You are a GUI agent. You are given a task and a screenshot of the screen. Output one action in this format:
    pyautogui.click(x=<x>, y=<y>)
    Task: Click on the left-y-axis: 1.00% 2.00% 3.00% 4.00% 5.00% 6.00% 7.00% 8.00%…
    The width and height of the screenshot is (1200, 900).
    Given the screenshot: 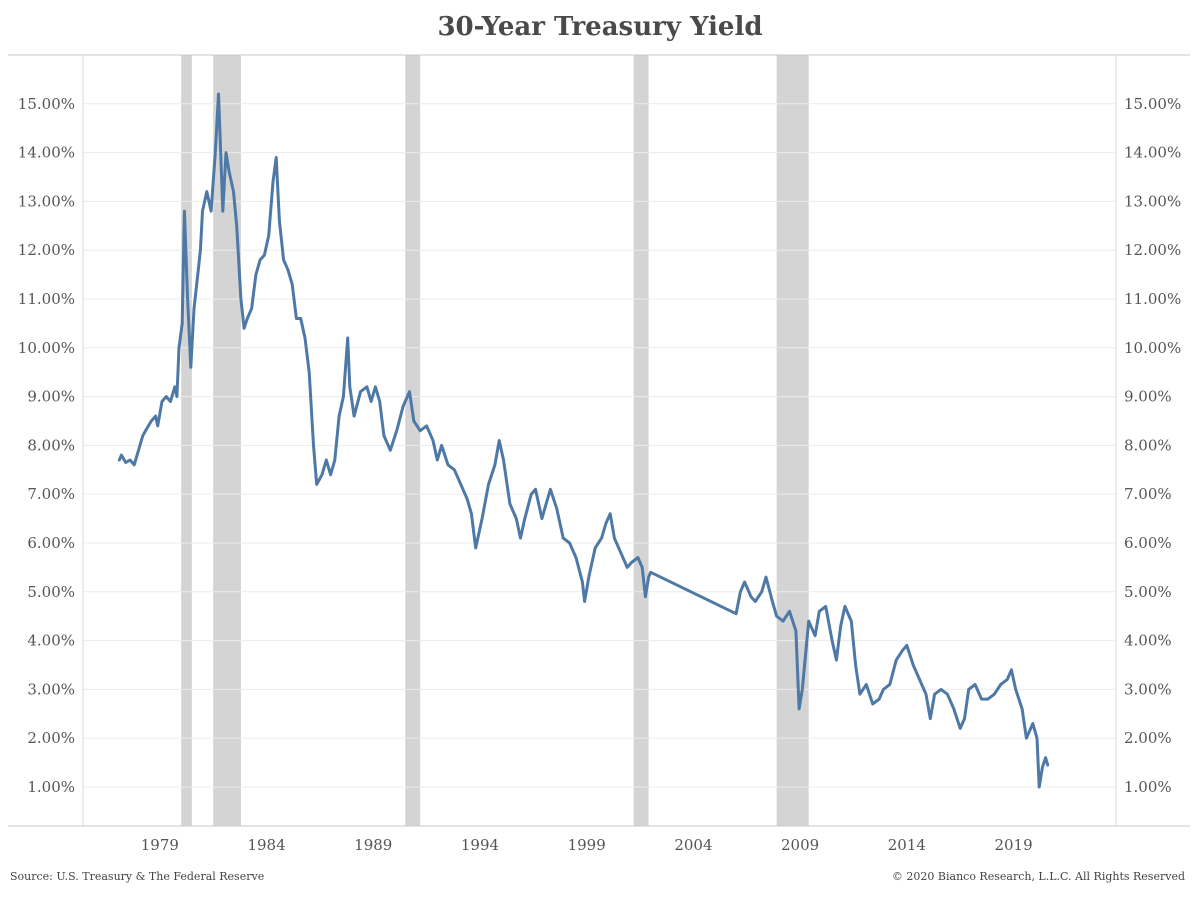 What is the action you would take?
    pyautogui.click(x=46, y=445)
    